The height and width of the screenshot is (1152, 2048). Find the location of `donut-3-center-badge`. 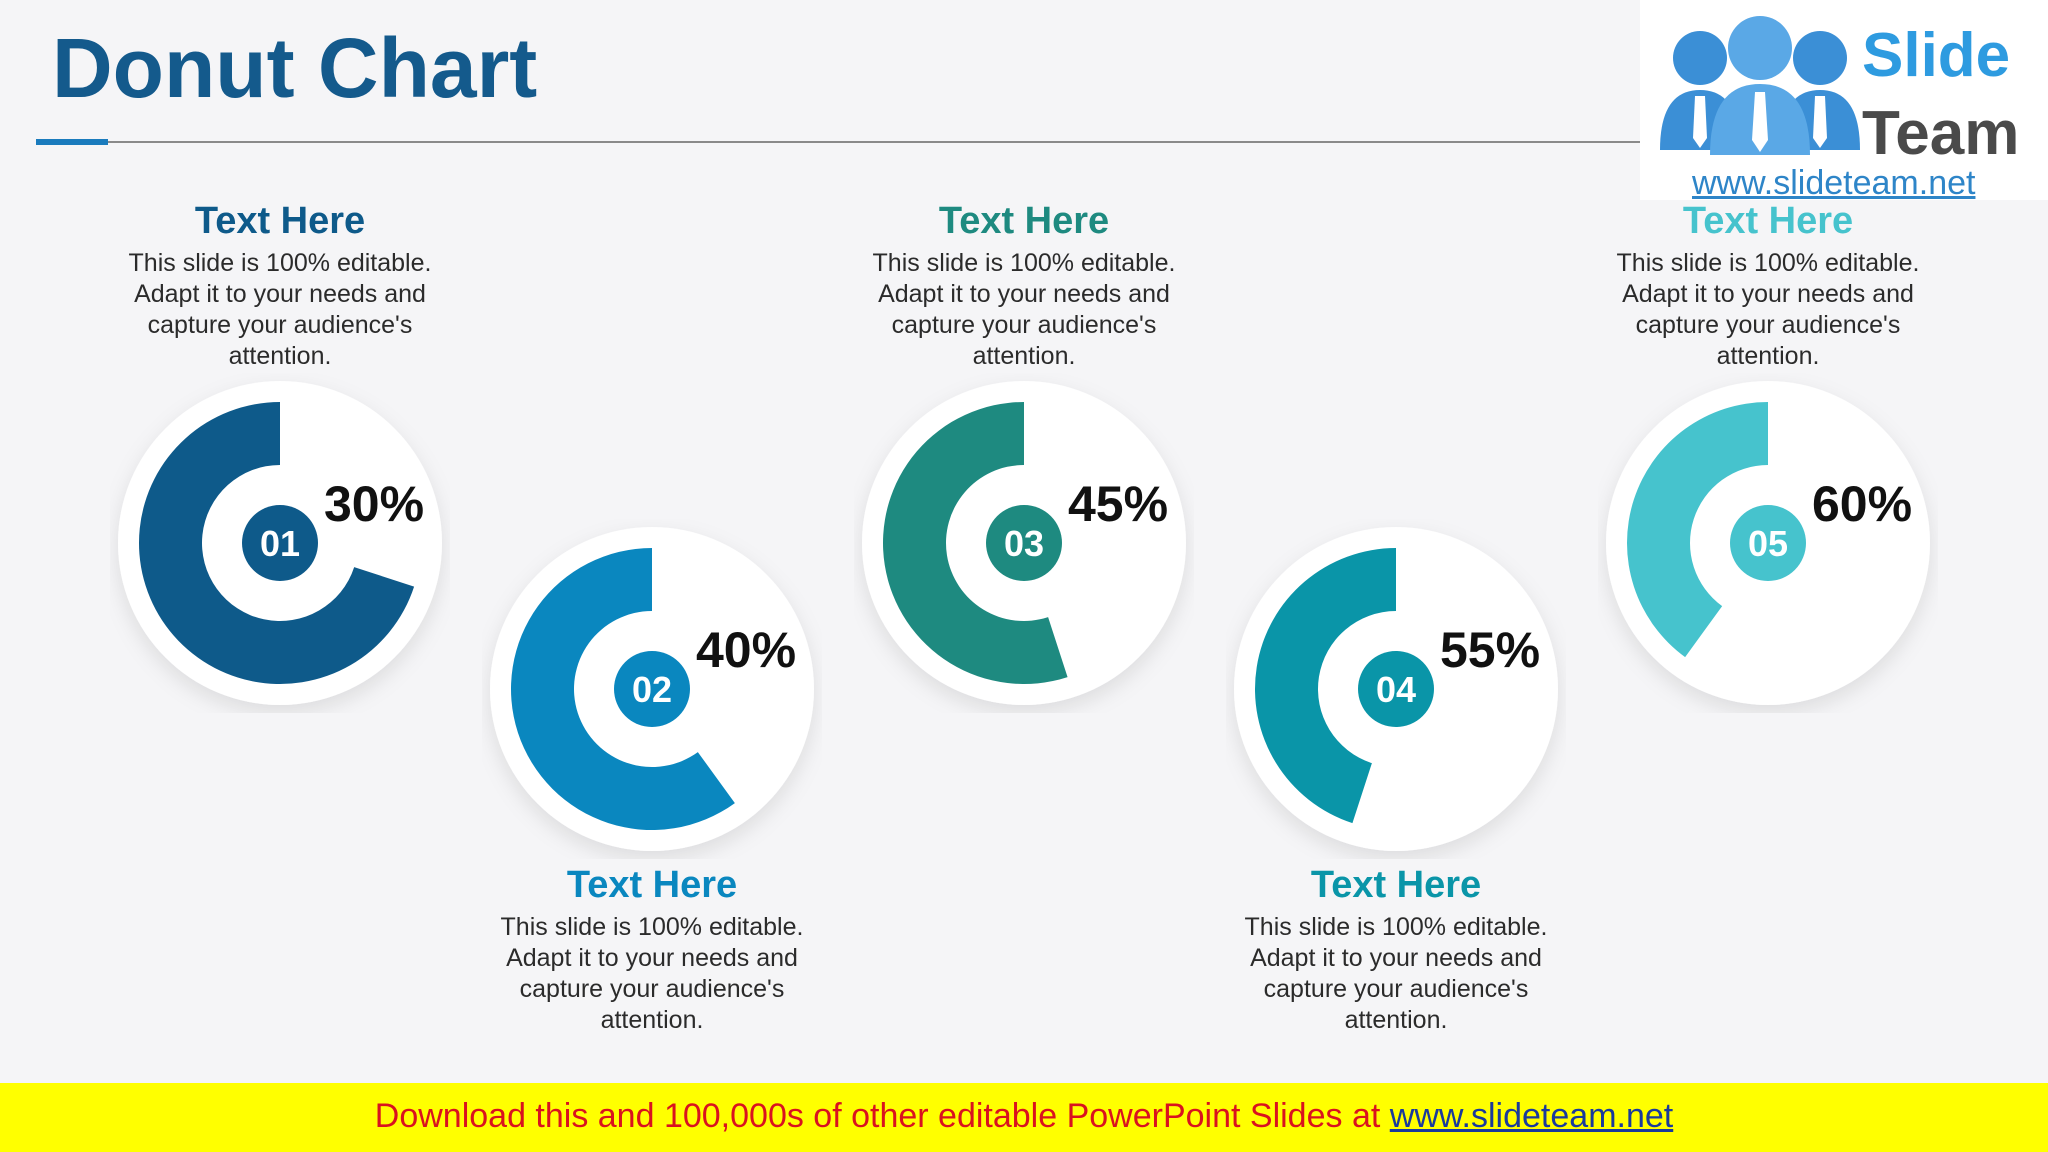

donut-3-center-badge is located at coordinates (1024, 543).